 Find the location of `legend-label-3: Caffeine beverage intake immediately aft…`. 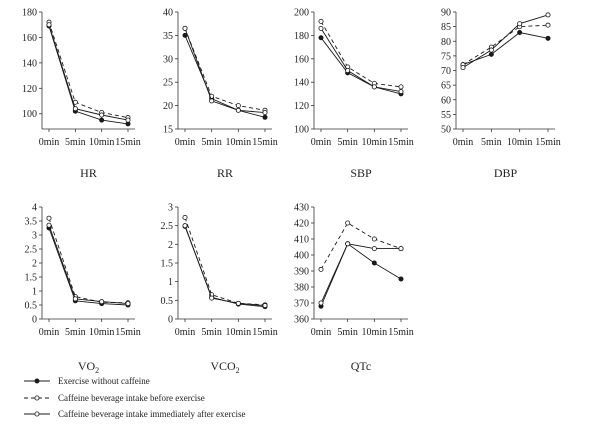

legend-label-3: Caffeine beverage intake immediately aft… is located at coordinates (151, 414).